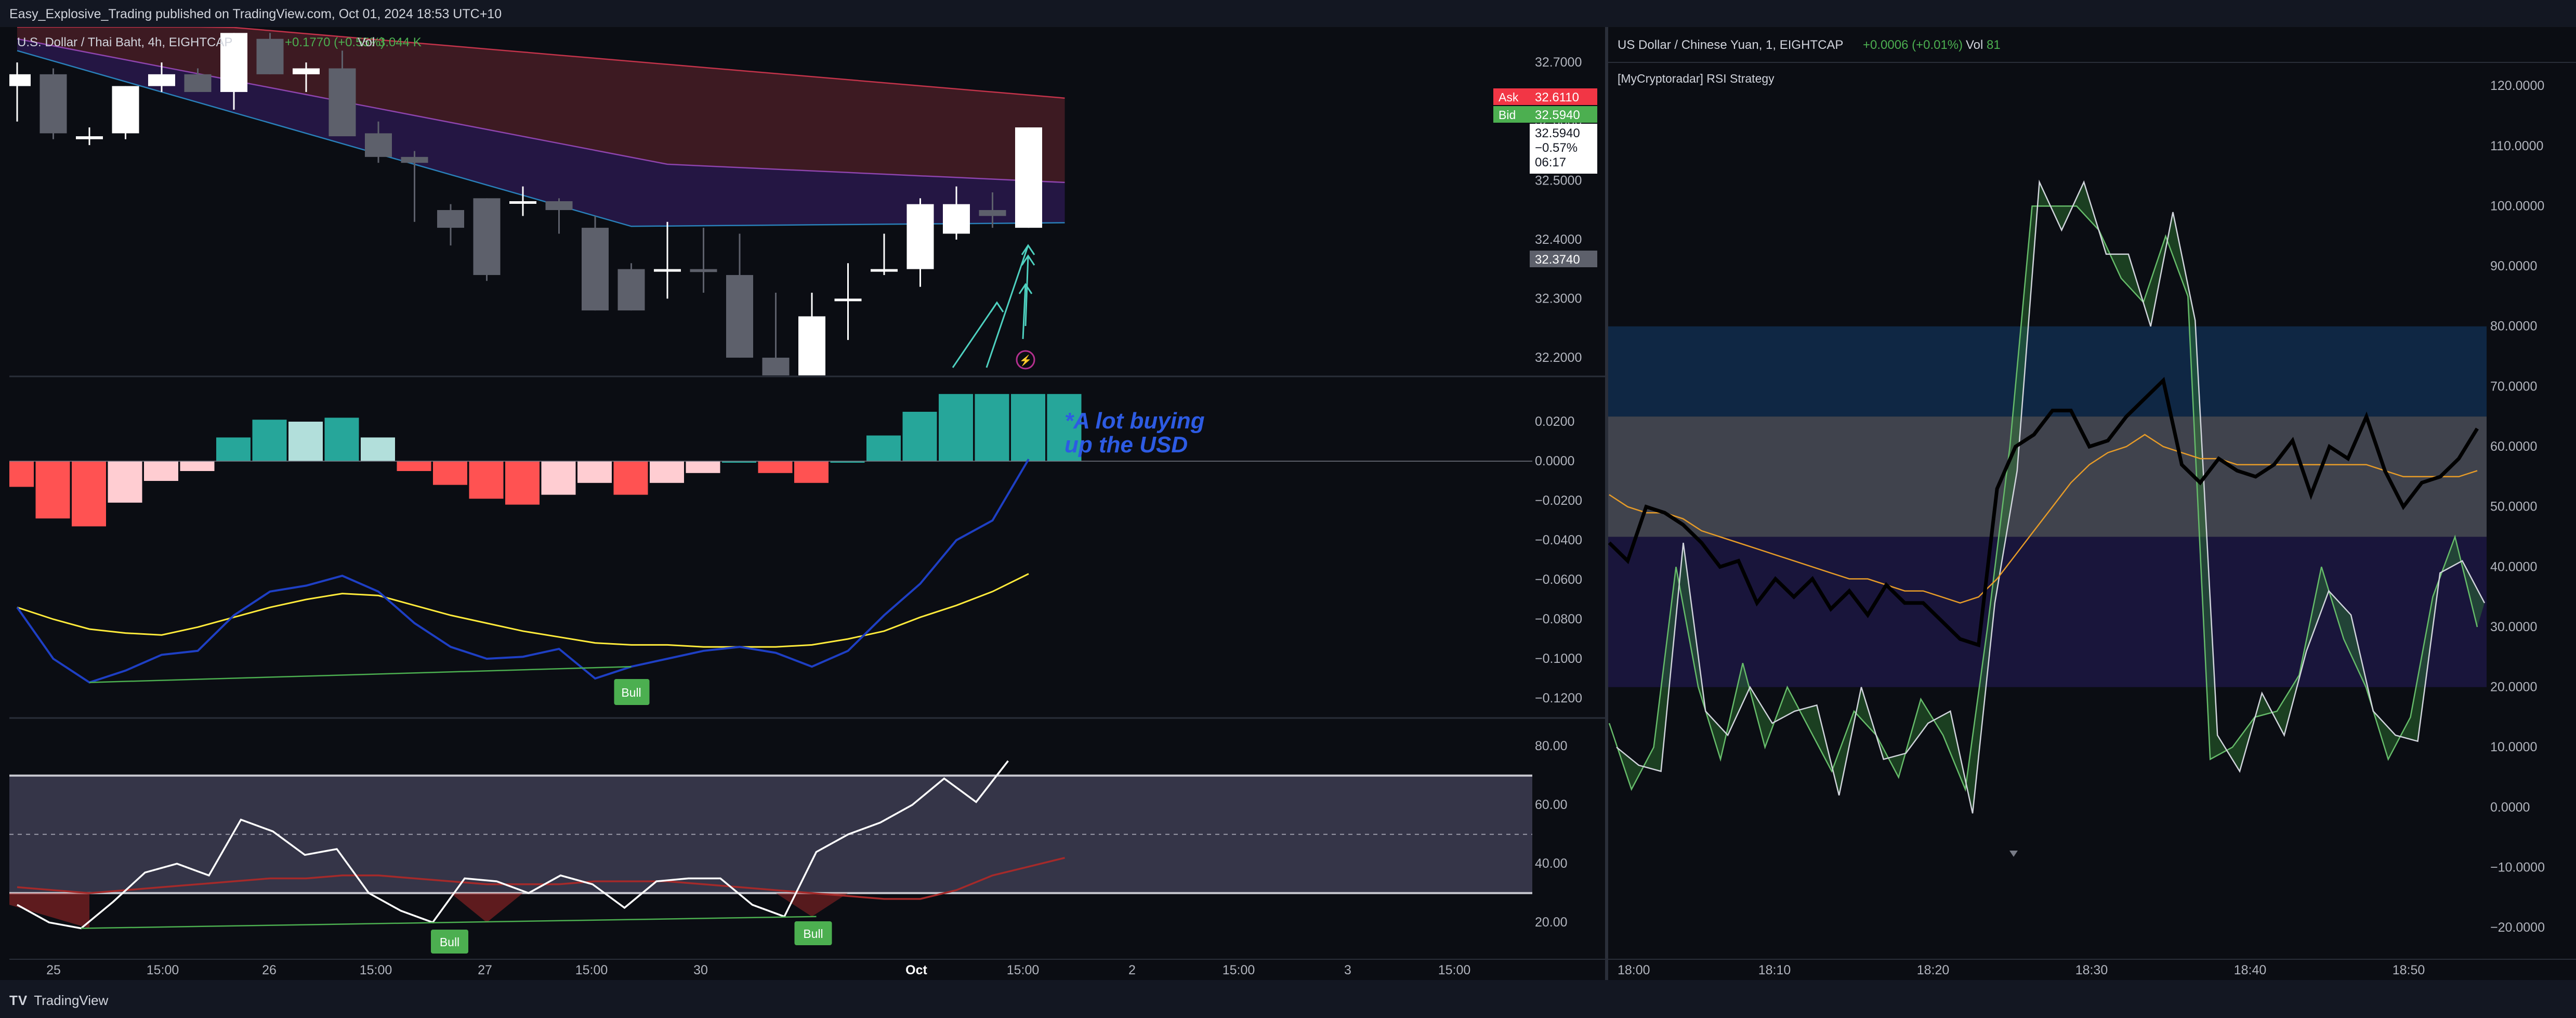  I want to click on annotation-text: up the USD, so click(1126, 445).